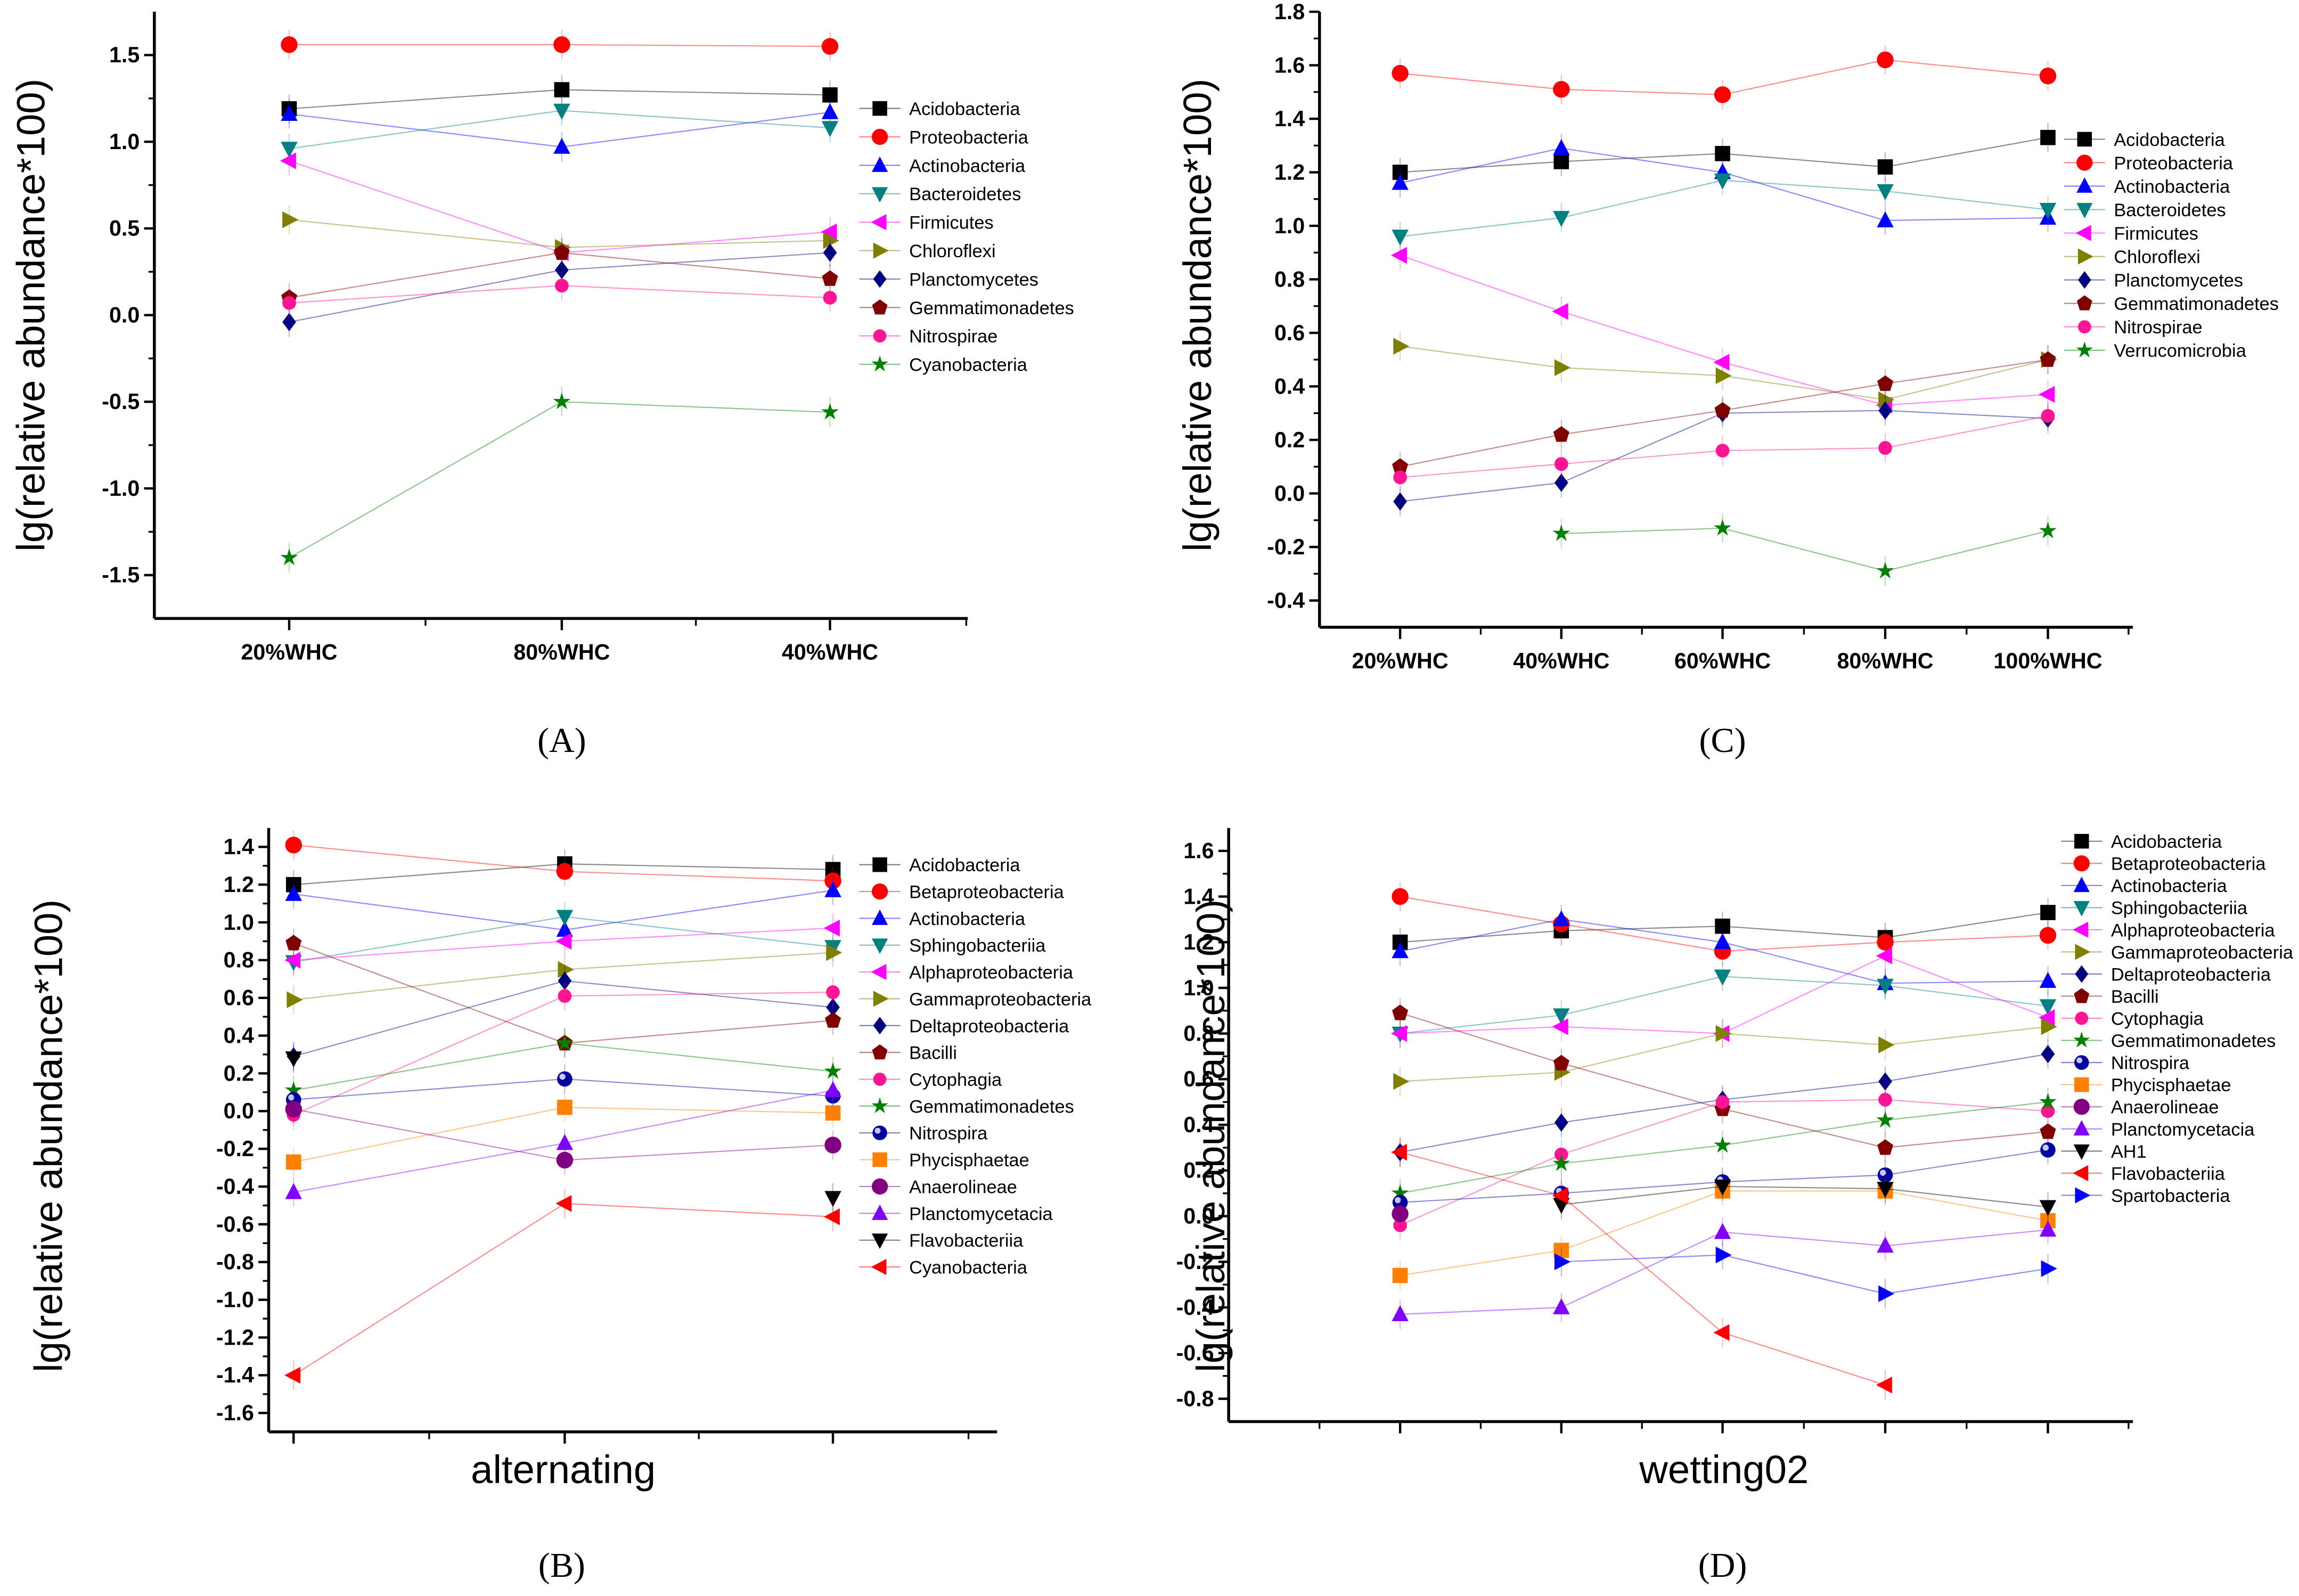 This screenshot has height=1596, width=2299. Describe the element at coordinates (2171, 1085) in the screenshot. I see `legend-label: Phycisphaetae` at that location.